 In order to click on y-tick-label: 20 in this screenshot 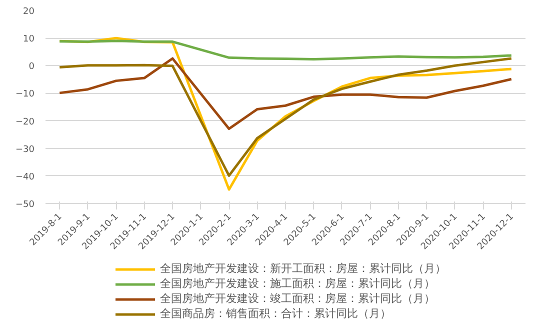, I will do `click(29, 12)`.